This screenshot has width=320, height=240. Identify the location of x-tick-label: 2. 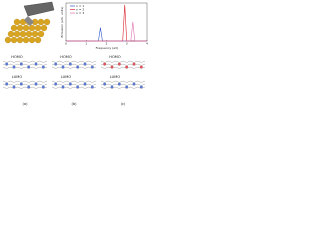
(107, 44).